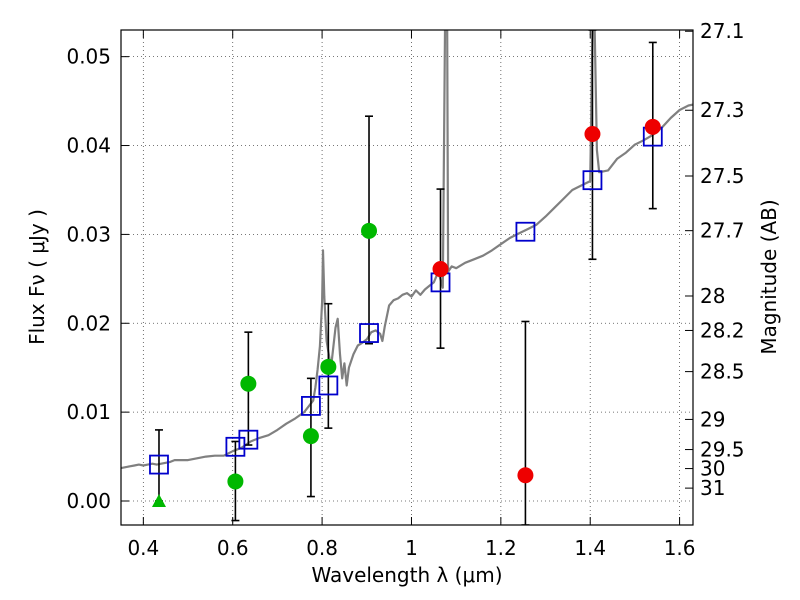 The image size is (800, 600). What do you see at coordinates (712, 419) in the screenshot?
I see `right-tick-label: 29` at bounding box center [712, 419].